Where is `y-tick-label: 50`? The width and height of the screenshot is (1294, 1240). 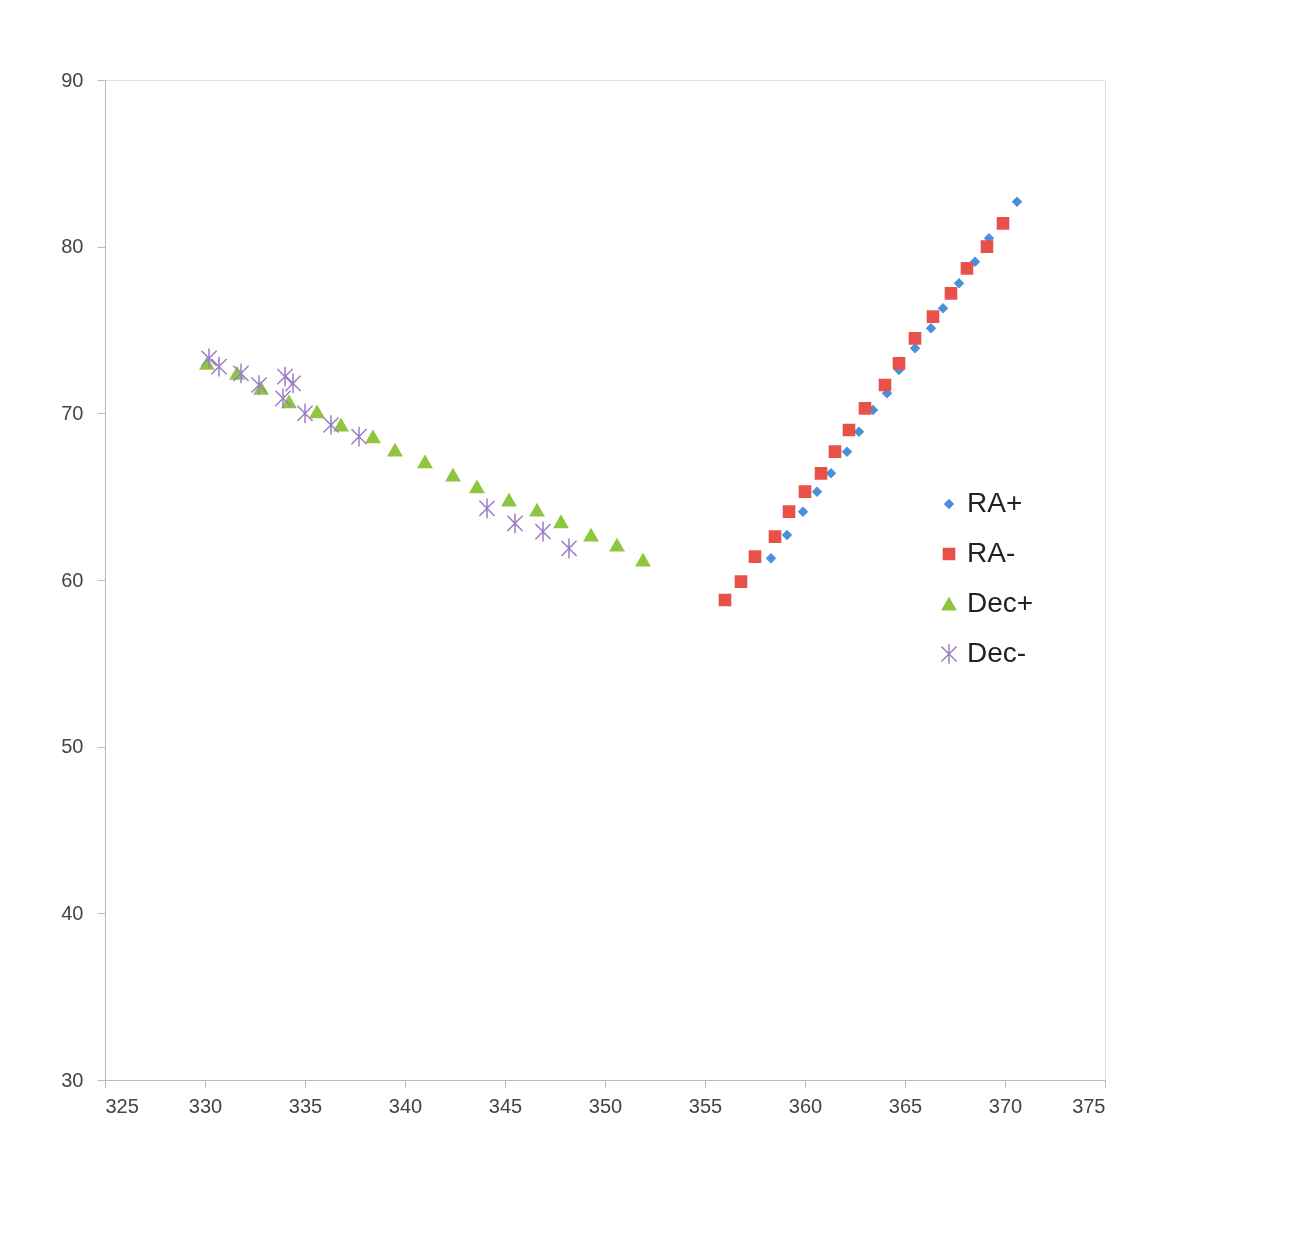
y-tick-label: 50 is located at coordinates (72, 746).